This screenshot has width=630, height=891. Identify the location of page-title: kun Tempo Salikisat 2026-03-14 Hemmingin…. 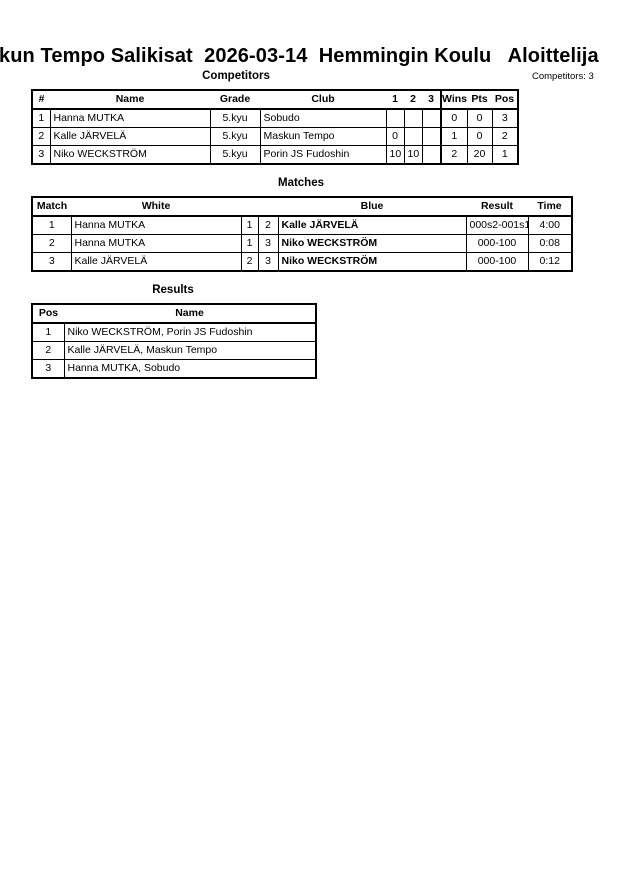
(299, 56).